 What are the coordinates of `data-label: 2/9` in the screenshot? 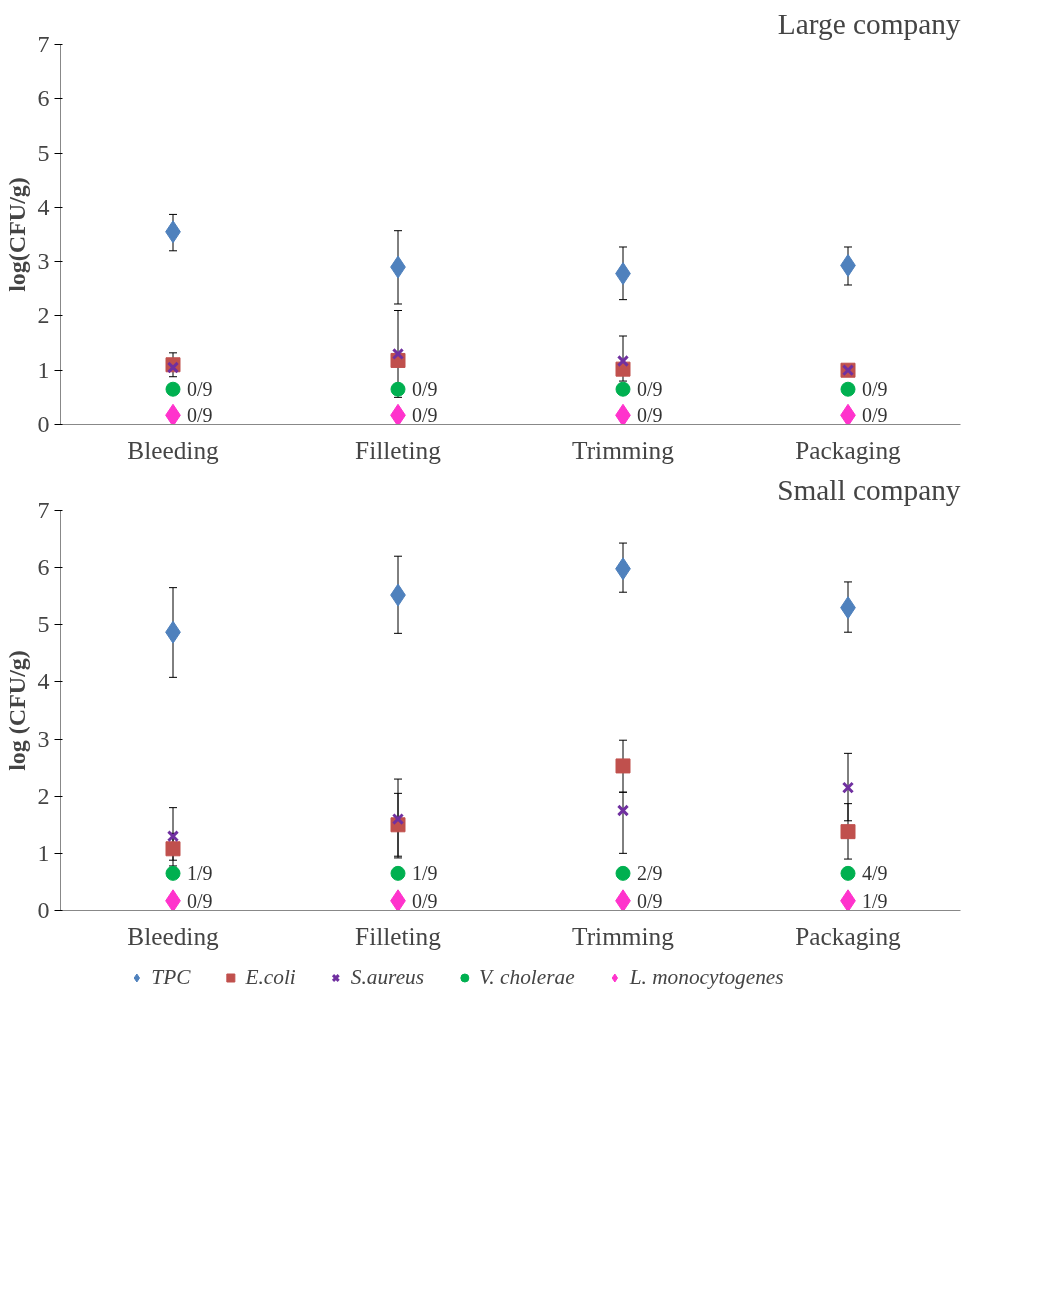 It's located at (650, 873).